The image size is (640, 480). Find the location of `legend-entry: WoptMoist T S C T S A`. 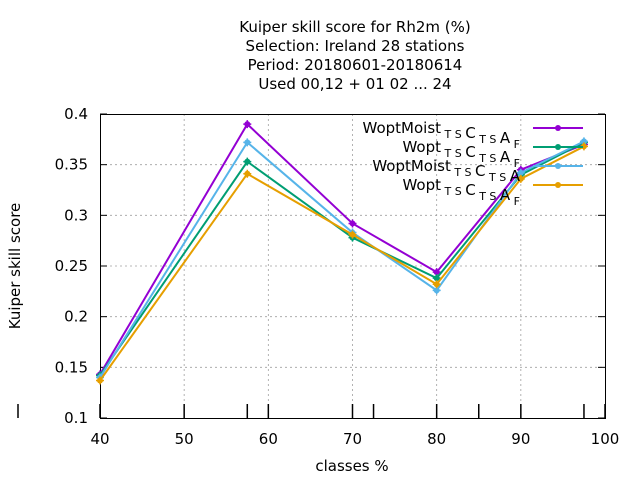

legend-entry: WoptMoist T S C T S A is located at coordinates (446, 171).